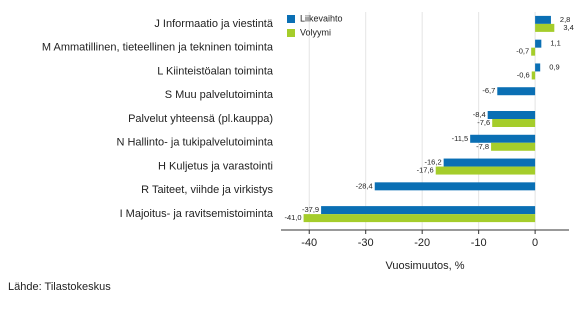 Image resolution: width=582 pixels, height=309 pixels. Describe the element at coordinates (366, 243) in the screenshot. I see `x-tick-label: -30` at that location.